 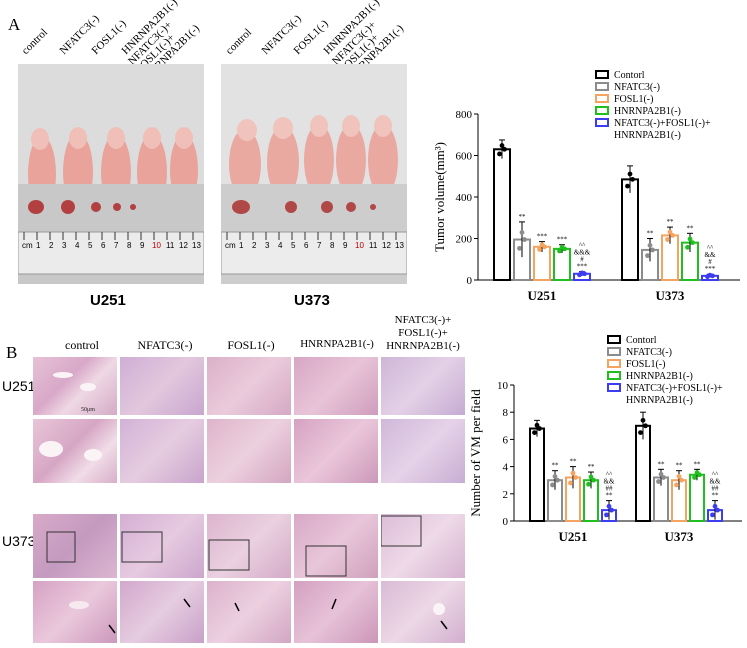 I want to click on histology-u251-fosl1-low, so click(x=249, y=386).